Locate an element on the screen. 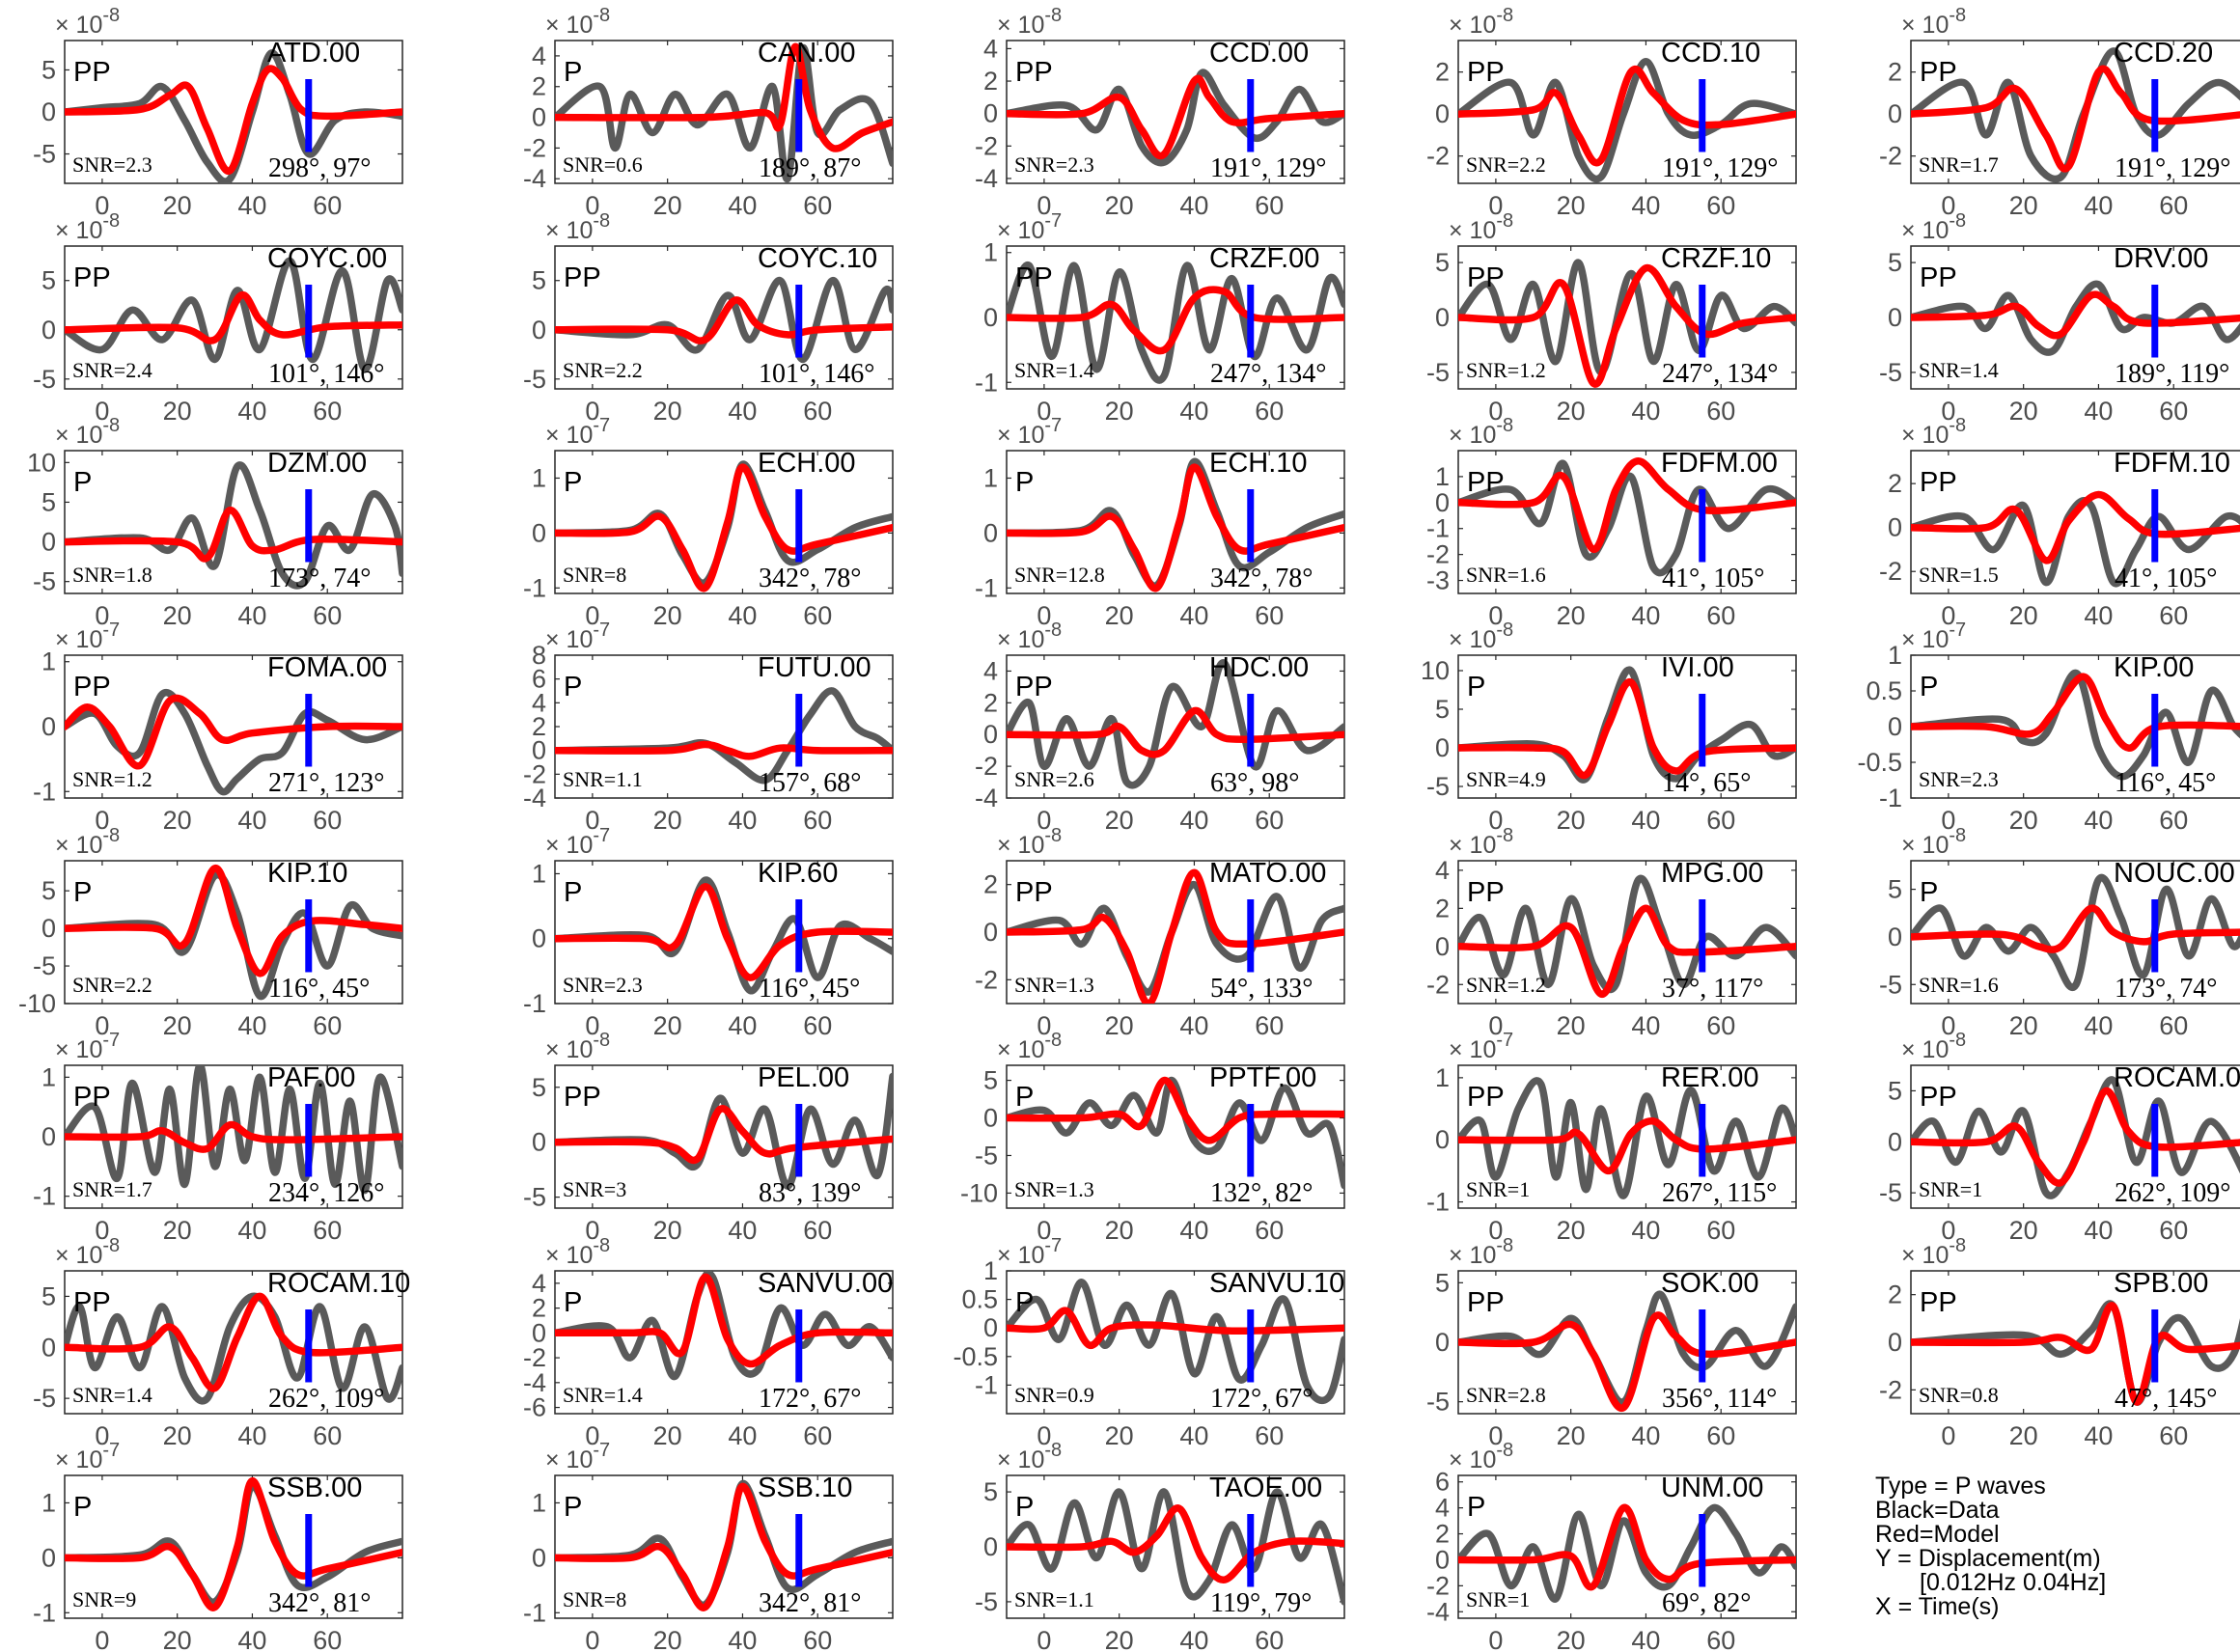  station-label: RER.00 is located at coordinates (1710, 1077).